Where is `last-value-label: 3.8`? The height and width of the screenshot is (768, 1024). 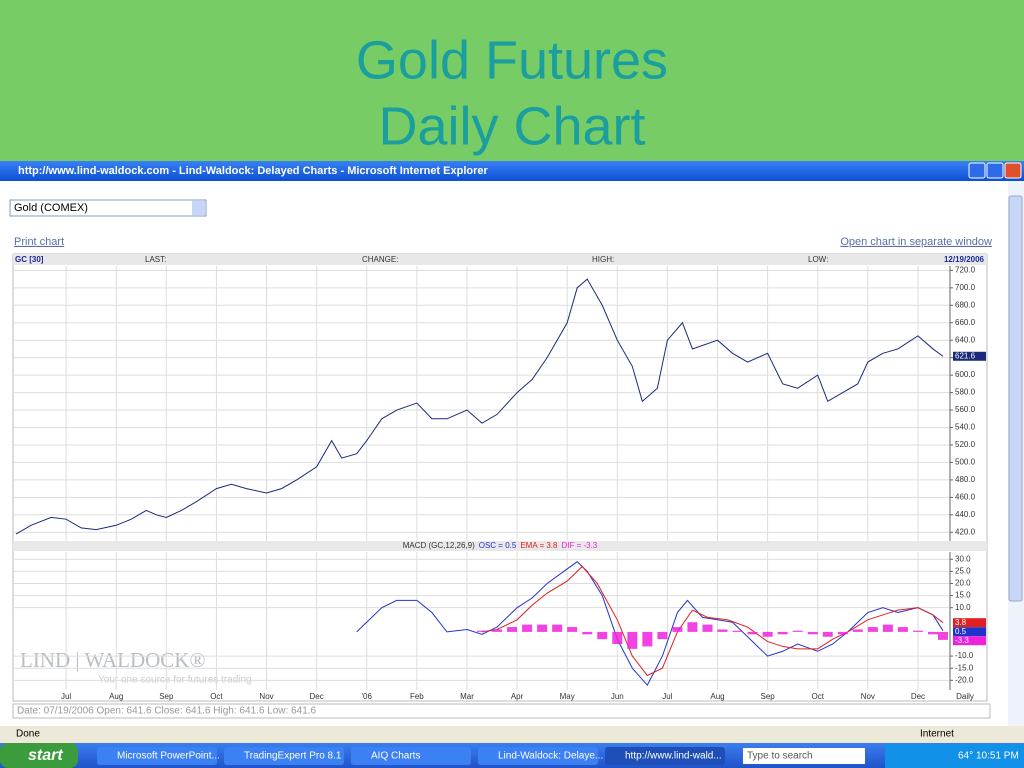
last-value-label: 3.8 is located at coordinates (961, 622).